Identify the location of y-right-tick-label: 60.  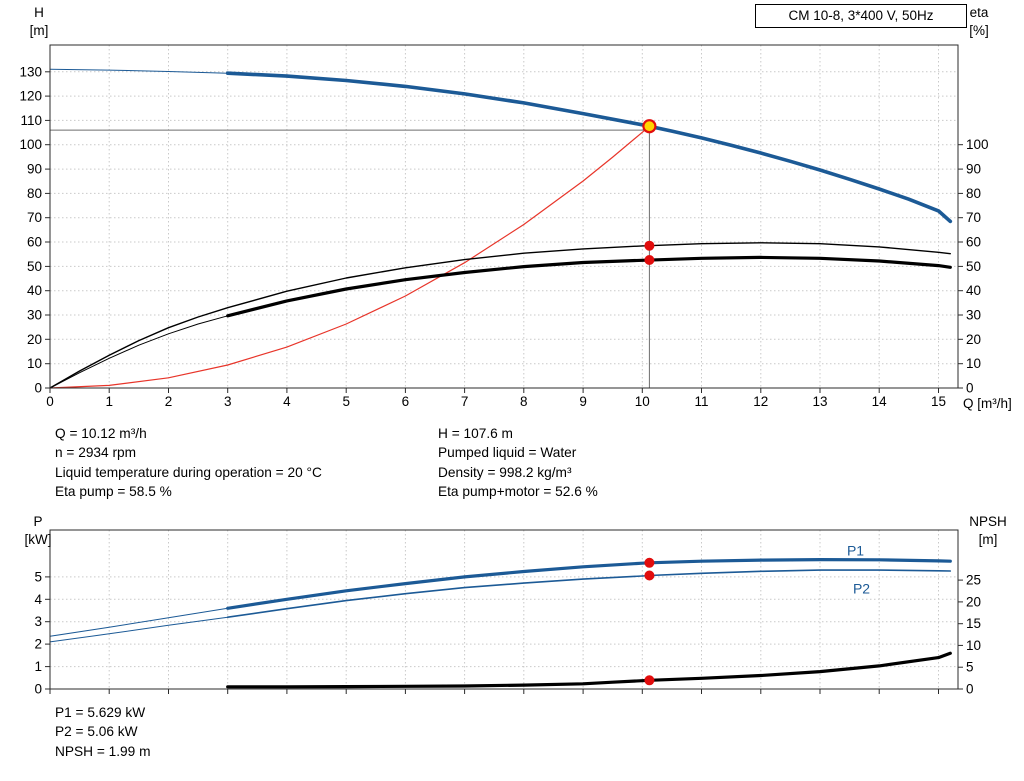
(973, 242).